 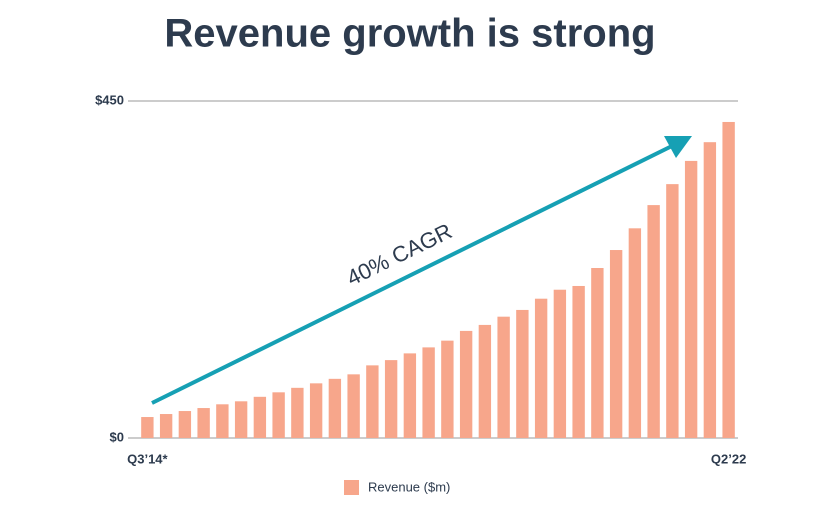 I want to click on legend-label: Revenue ($m), so click(x=409, y=486).